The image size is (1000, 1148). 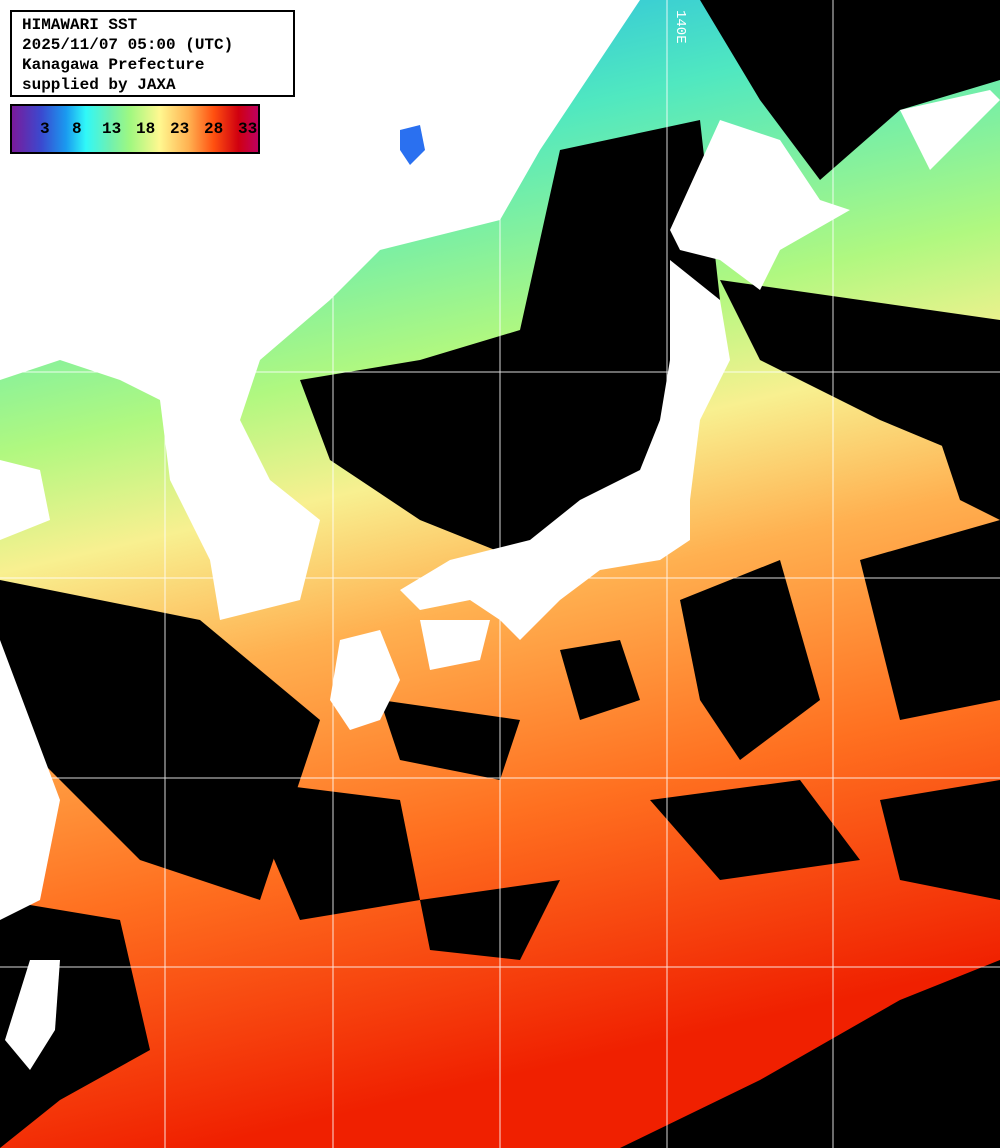 I want to click on legend-tick: 23, so click(x=180, y=129).